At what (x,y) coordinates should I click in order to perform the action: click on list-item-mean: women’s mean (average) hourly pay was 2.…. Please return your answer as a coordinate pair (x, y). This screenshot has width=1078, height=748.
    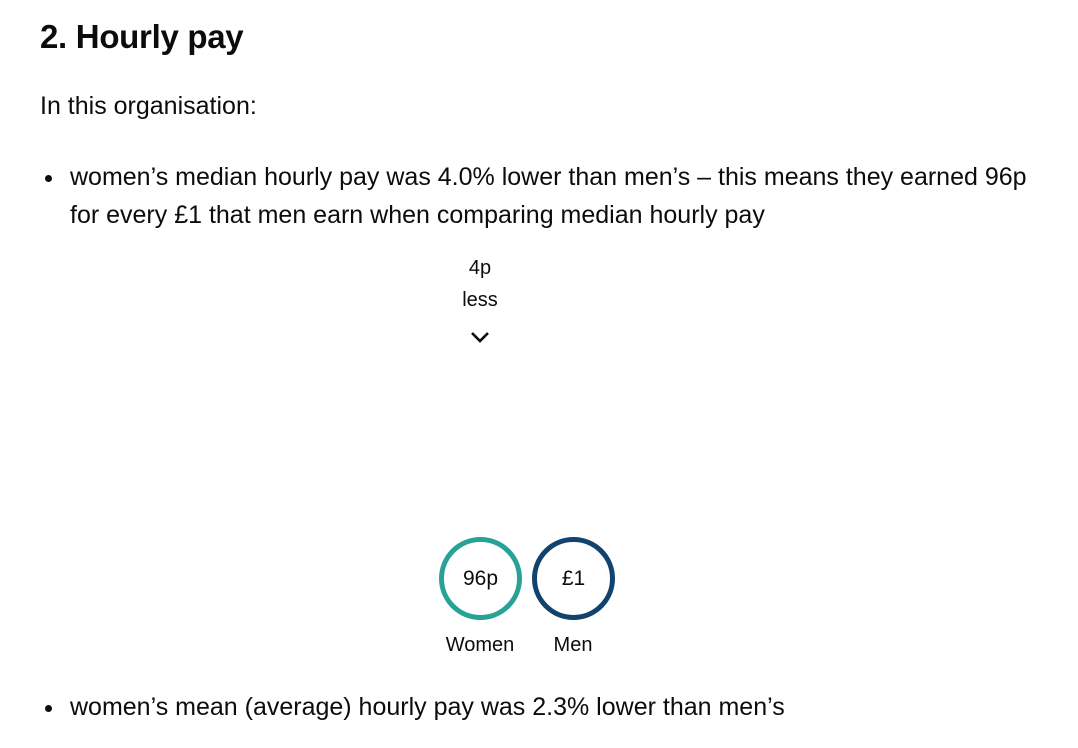
    Looking at the image, I should click on (537, 707).